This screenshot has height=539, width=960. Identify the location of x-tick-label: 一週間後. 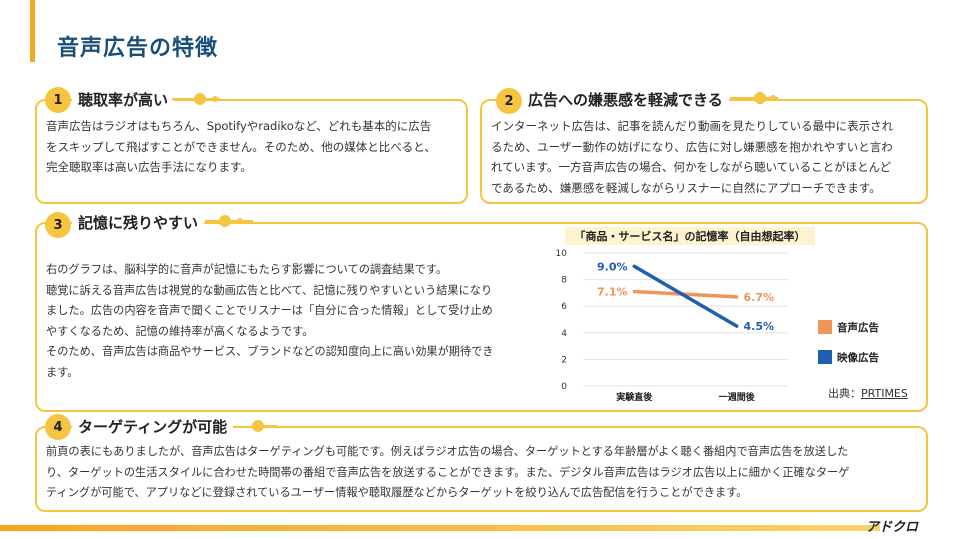
(737, 397).